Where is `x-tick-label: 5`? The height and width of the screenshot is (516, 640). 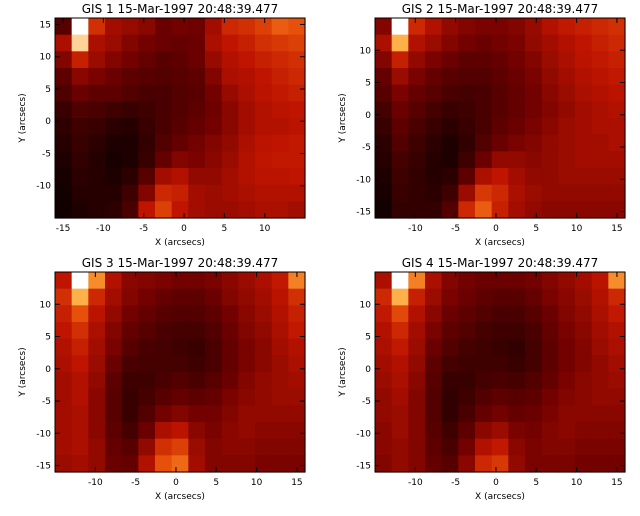
x-tick-label: 5 is located at coordinates (216, 483).